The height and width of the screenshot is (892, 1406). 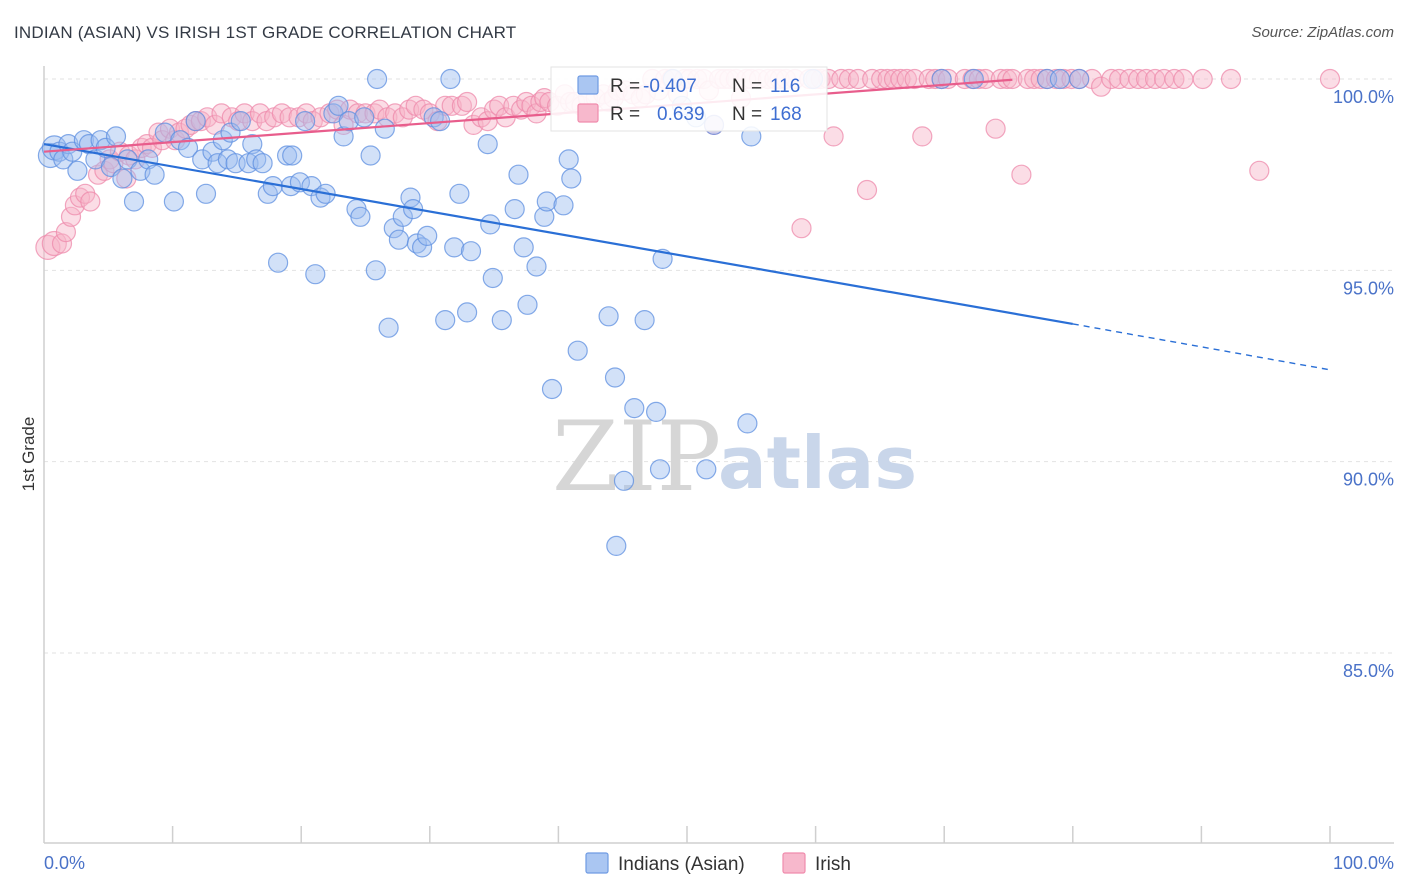 I want to click on stats-n-label-blue: N =, so click(x=747, y=86).